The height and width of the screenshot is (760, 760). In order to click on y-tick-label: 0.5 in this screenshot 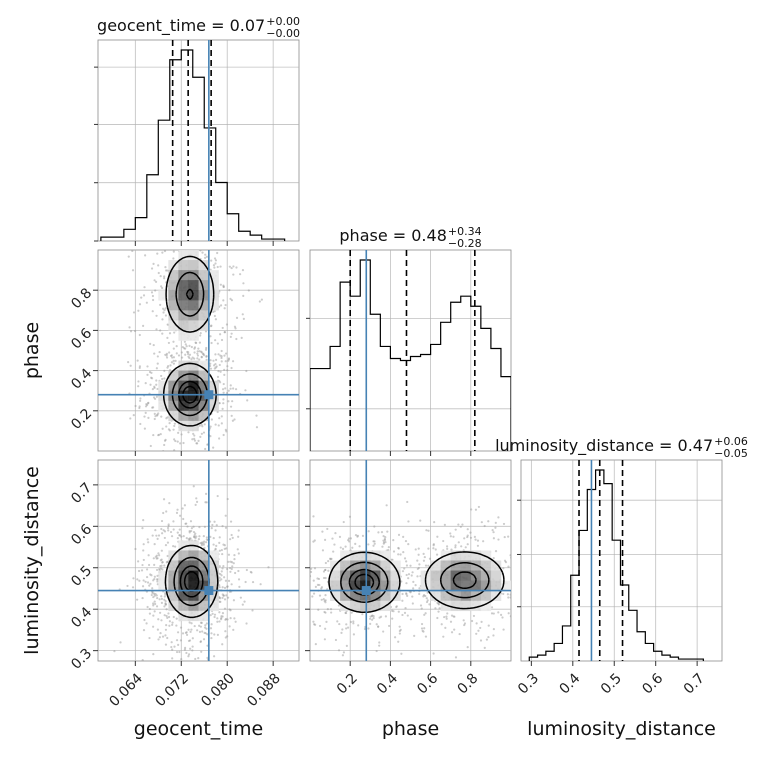, I will do `click(81, 576)`.